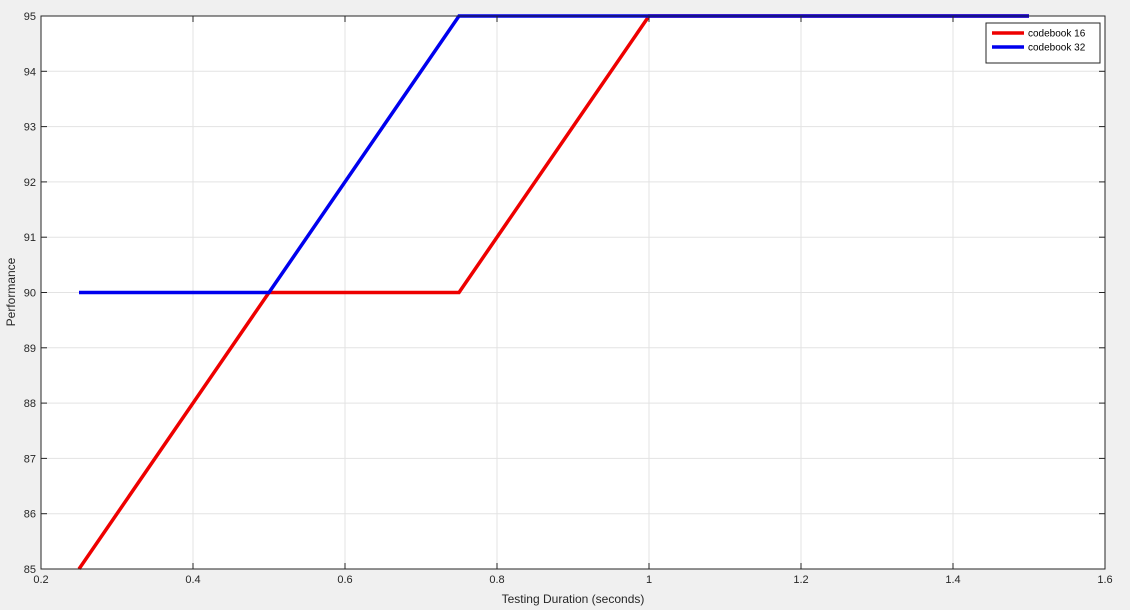 The image size is (1130, 610). I want to click on legend-entry-1: codebook 16, so click(1057, 34).